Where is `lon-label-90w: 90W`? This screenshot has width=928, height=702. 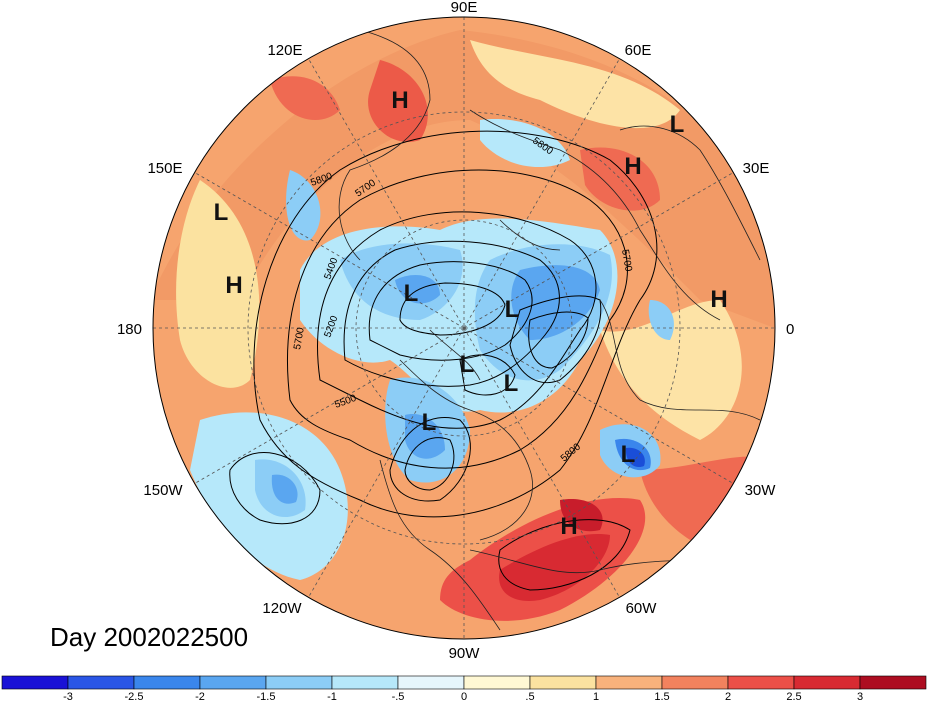
lon-label-90w: 90W is located at coordinates (465, 653).